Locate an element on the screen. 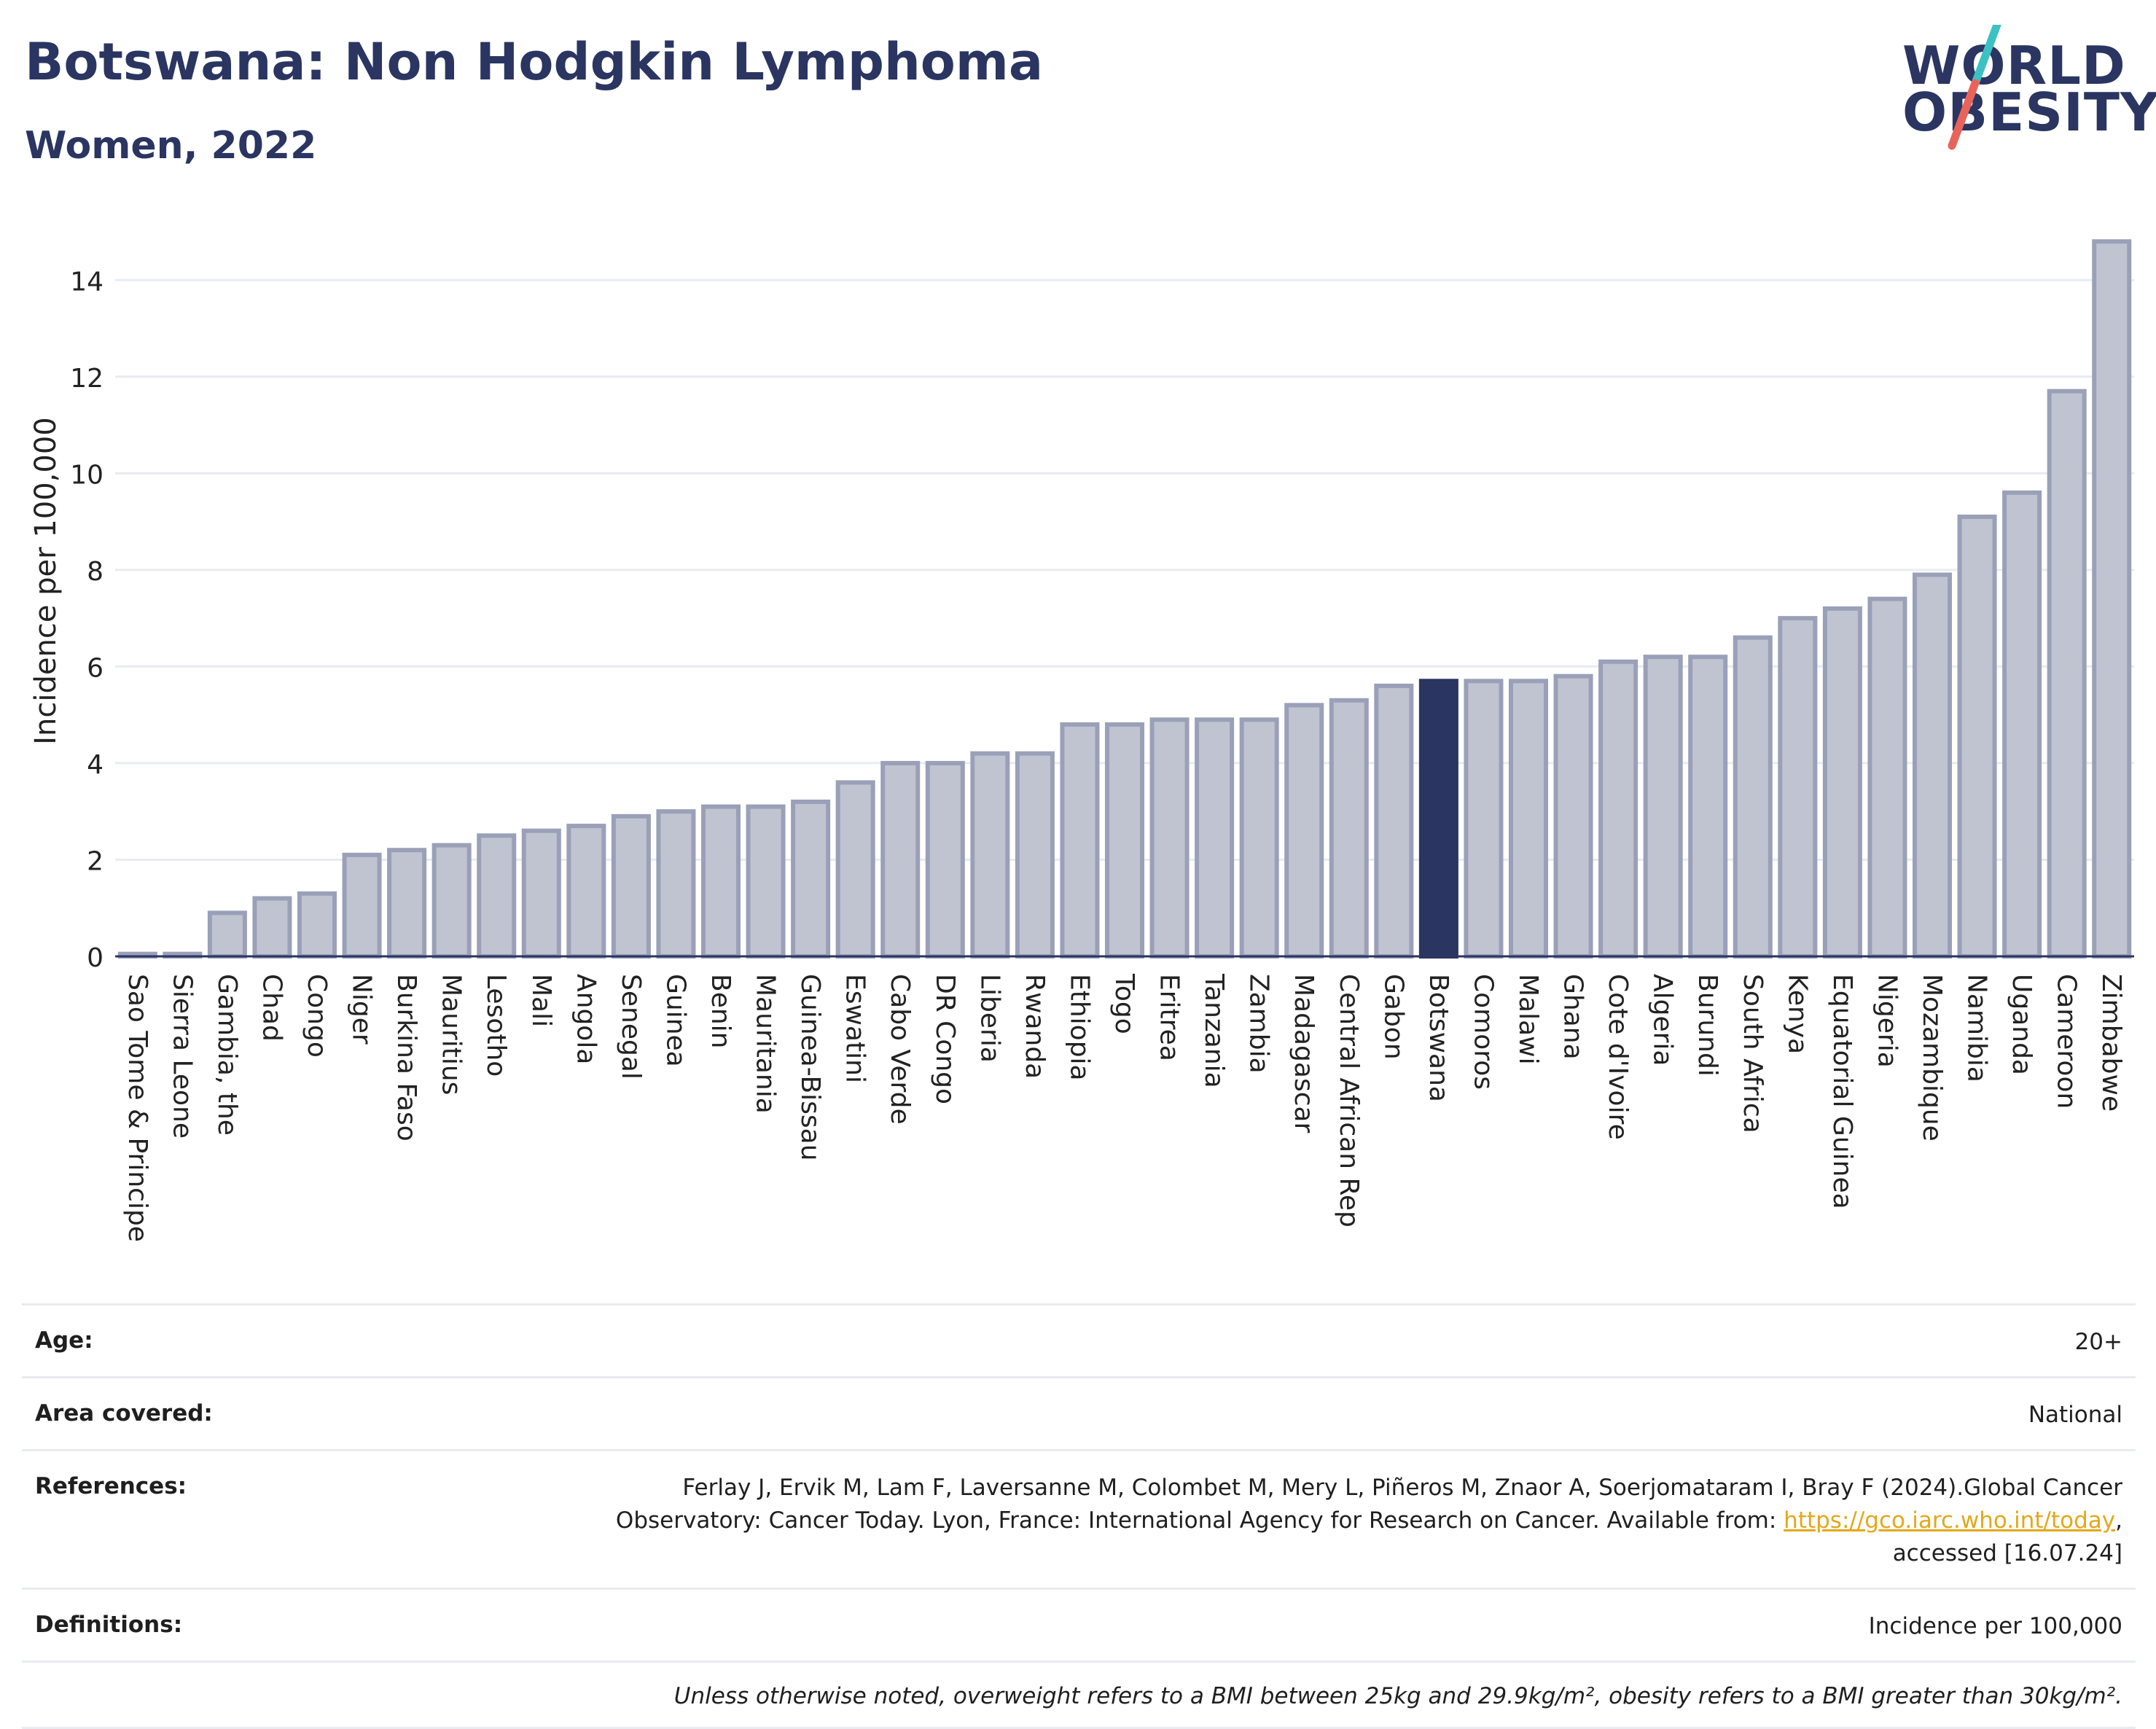  x-tick-label: Botswana is located at coordinates (1438, 1038).